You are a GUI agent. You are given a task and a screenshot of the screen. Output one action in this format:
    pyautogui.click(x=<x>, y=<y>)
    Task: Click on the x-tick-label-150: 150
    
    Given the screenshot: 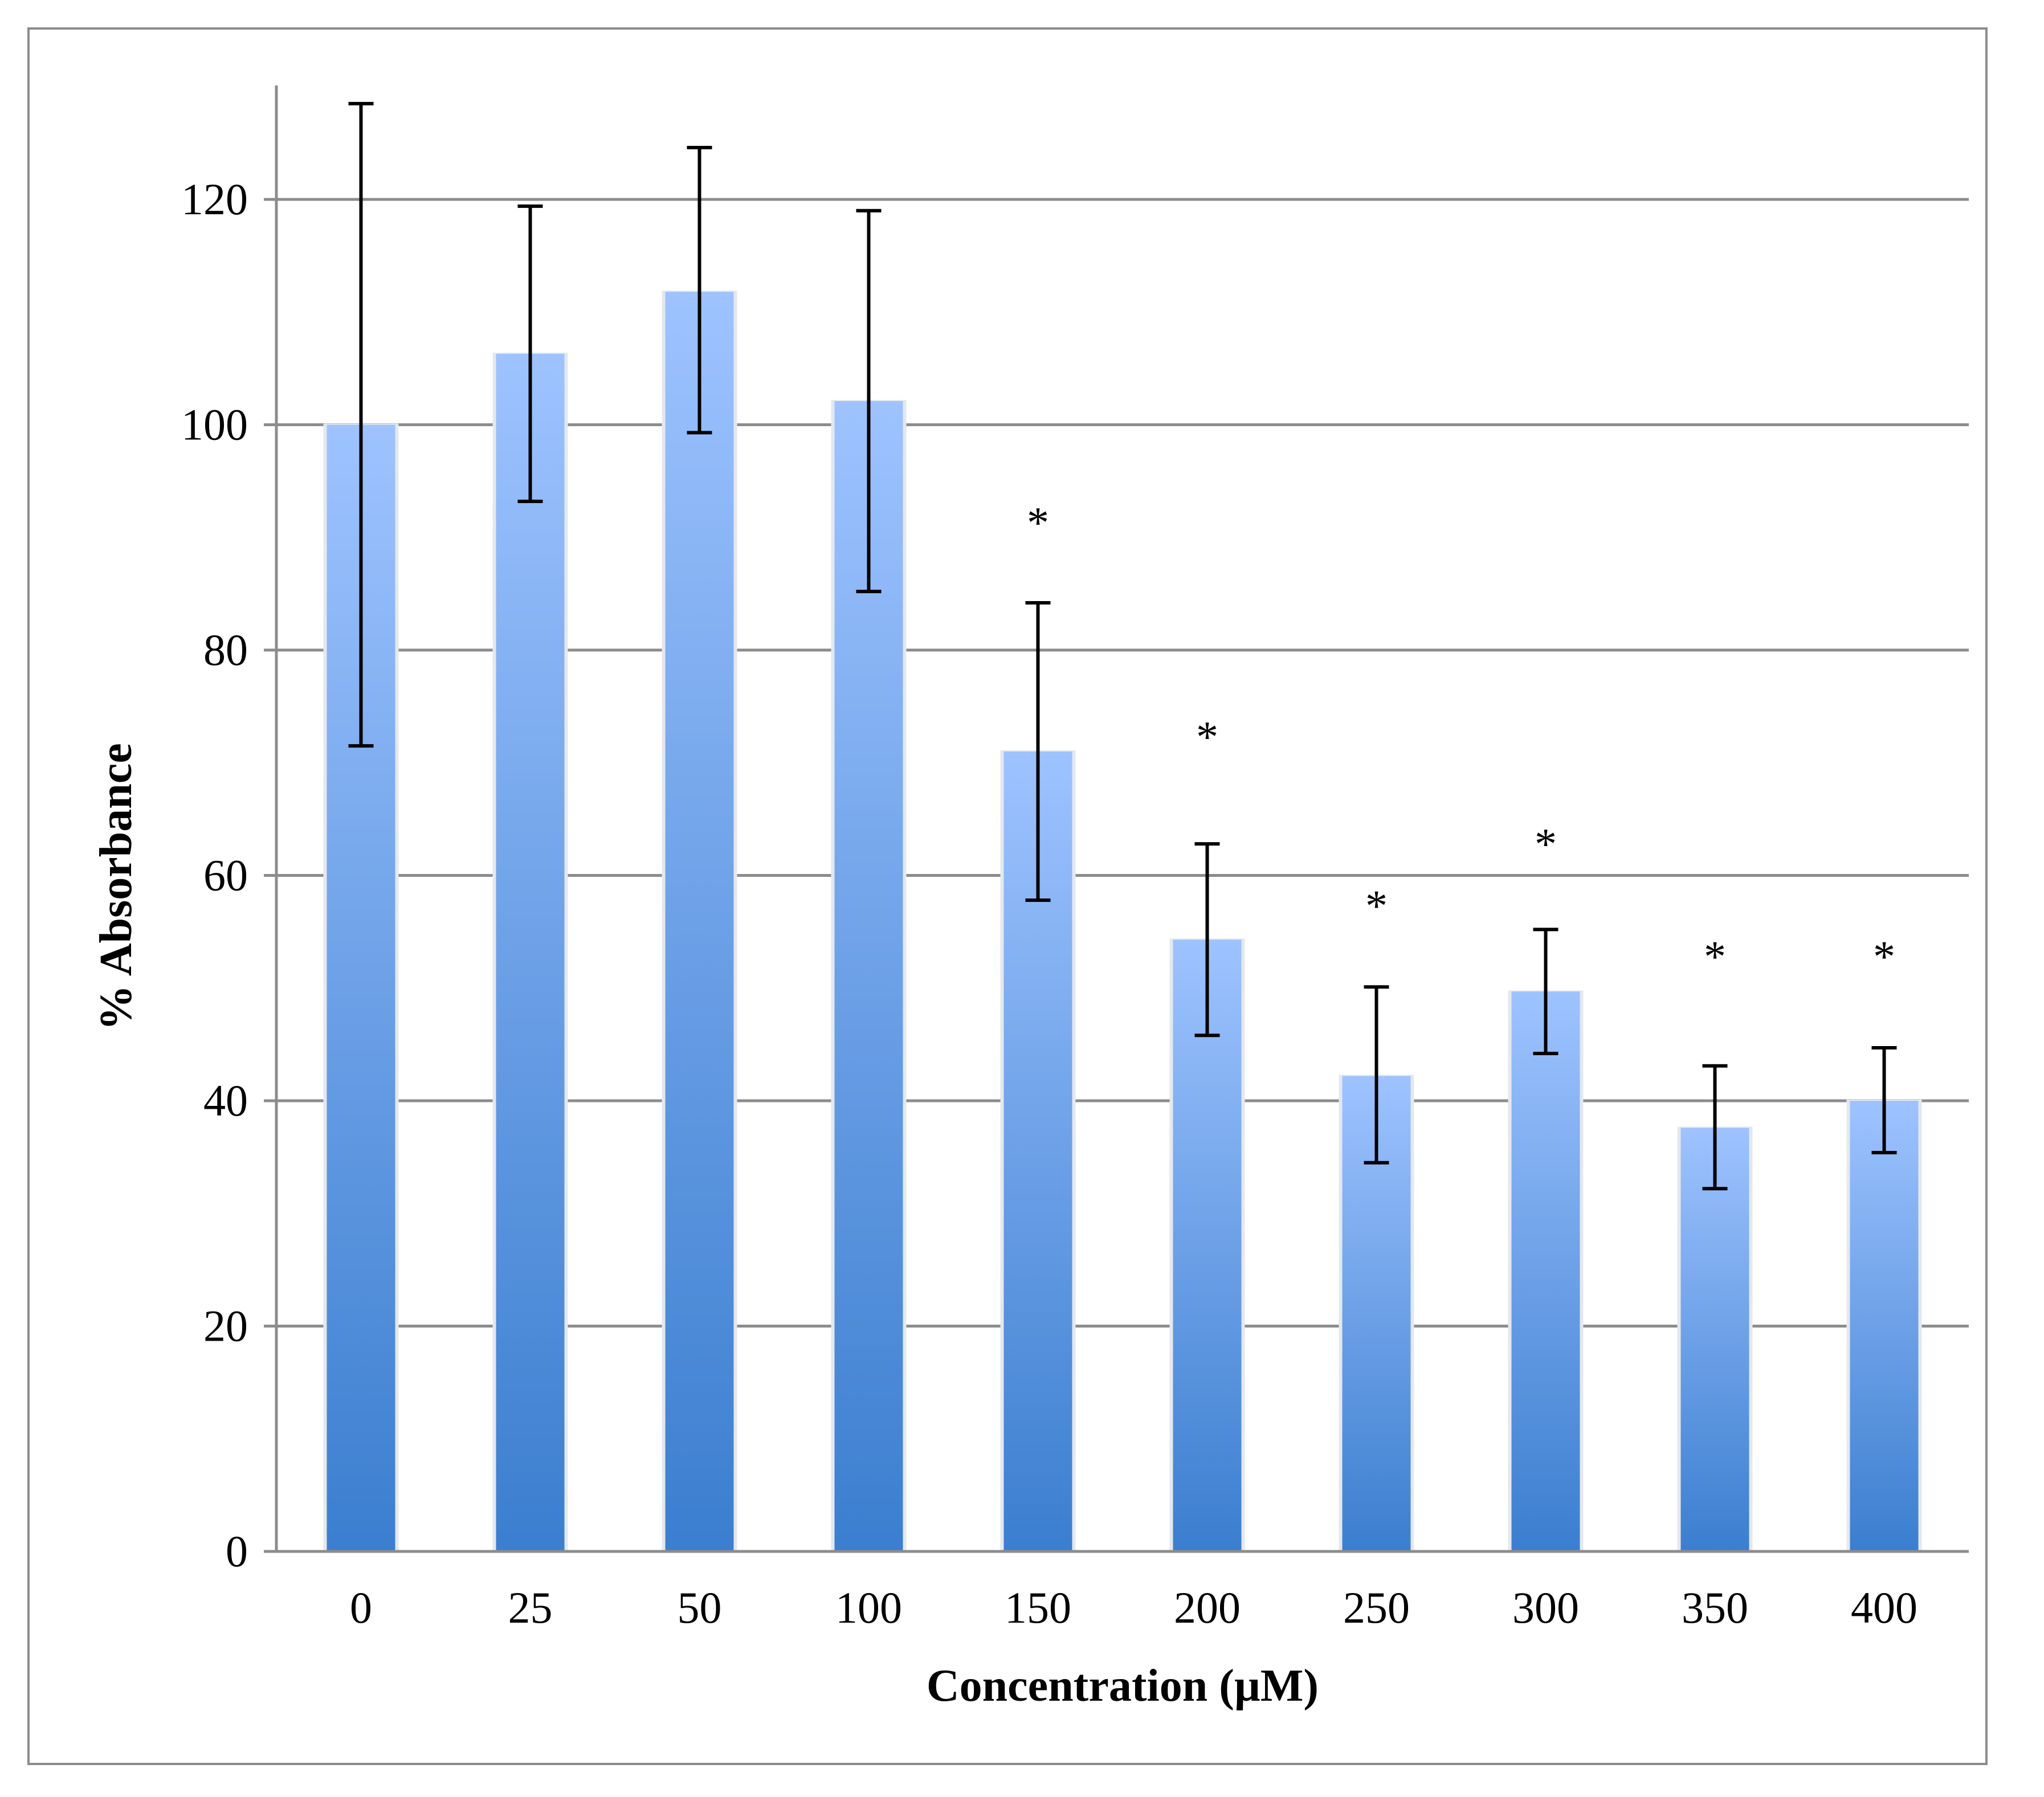 What is the action you would take?
    pyautogui.click(x=1038, y=1607)
    